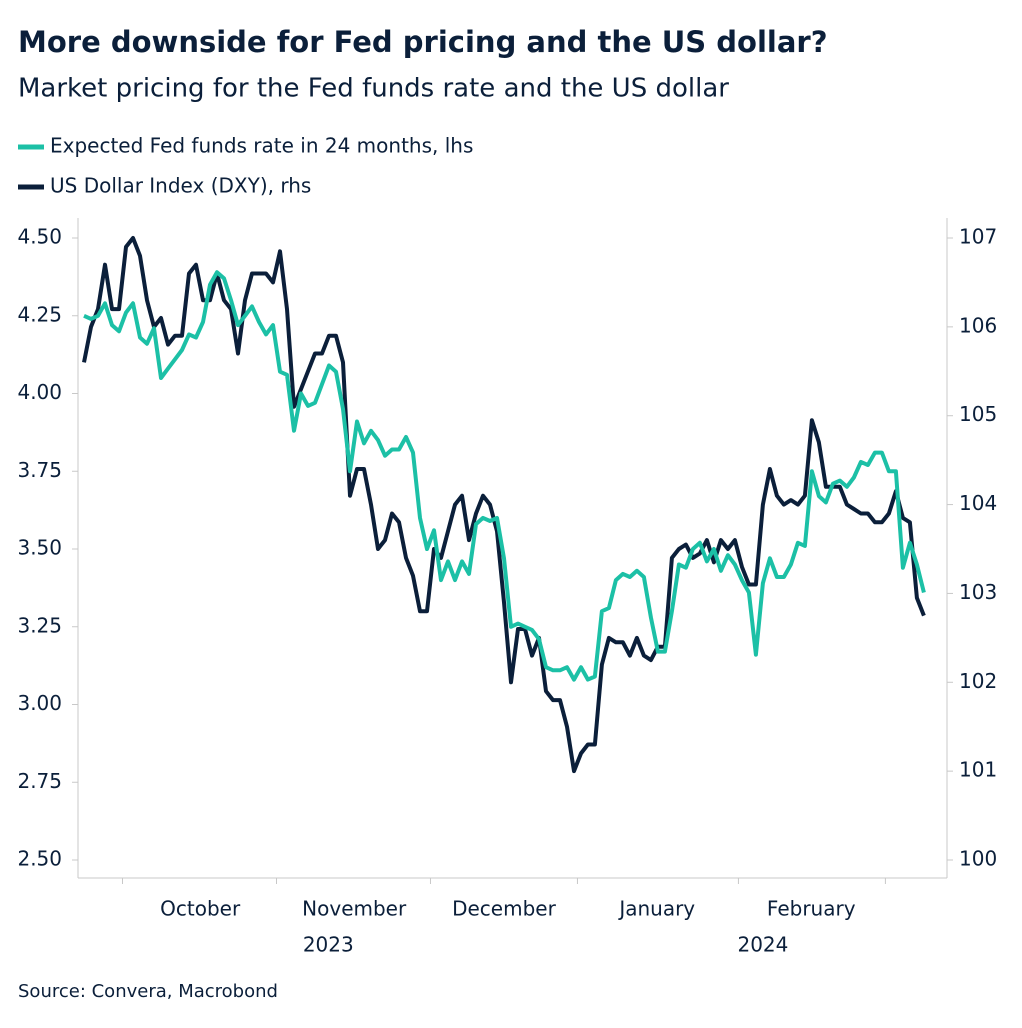 This screenshot has height=1028, width=1022. I want to click on y-tick-label: 3.00, so click(39, 703).